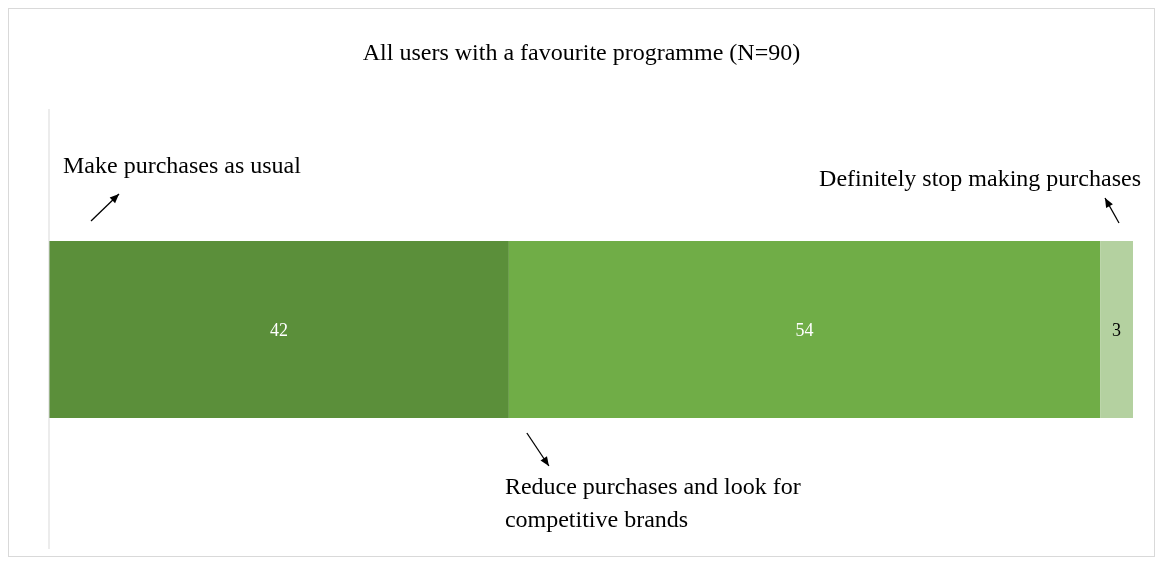 The height and width of the screenshot is (567, 1165). I want to click on data-label: 42, so click(278, 329).